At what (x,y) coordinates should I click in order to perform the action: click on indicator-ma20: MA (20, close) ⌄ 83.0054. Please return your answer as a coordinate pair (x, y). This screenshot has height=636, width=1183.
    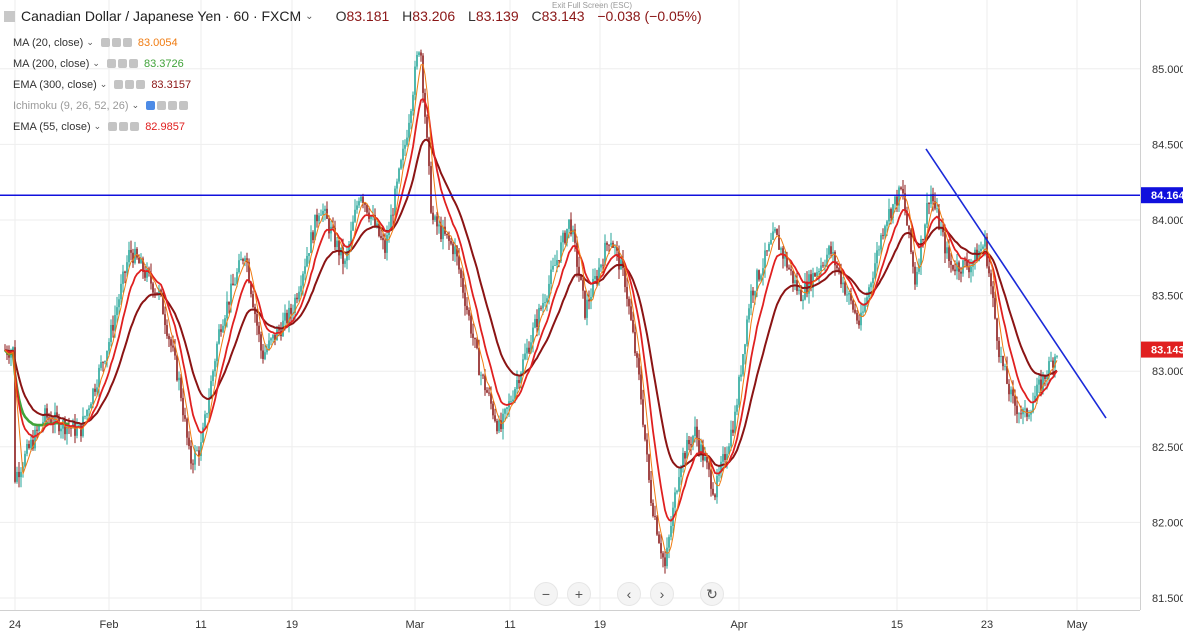
    Looking at the image, I should click on (103, 42).